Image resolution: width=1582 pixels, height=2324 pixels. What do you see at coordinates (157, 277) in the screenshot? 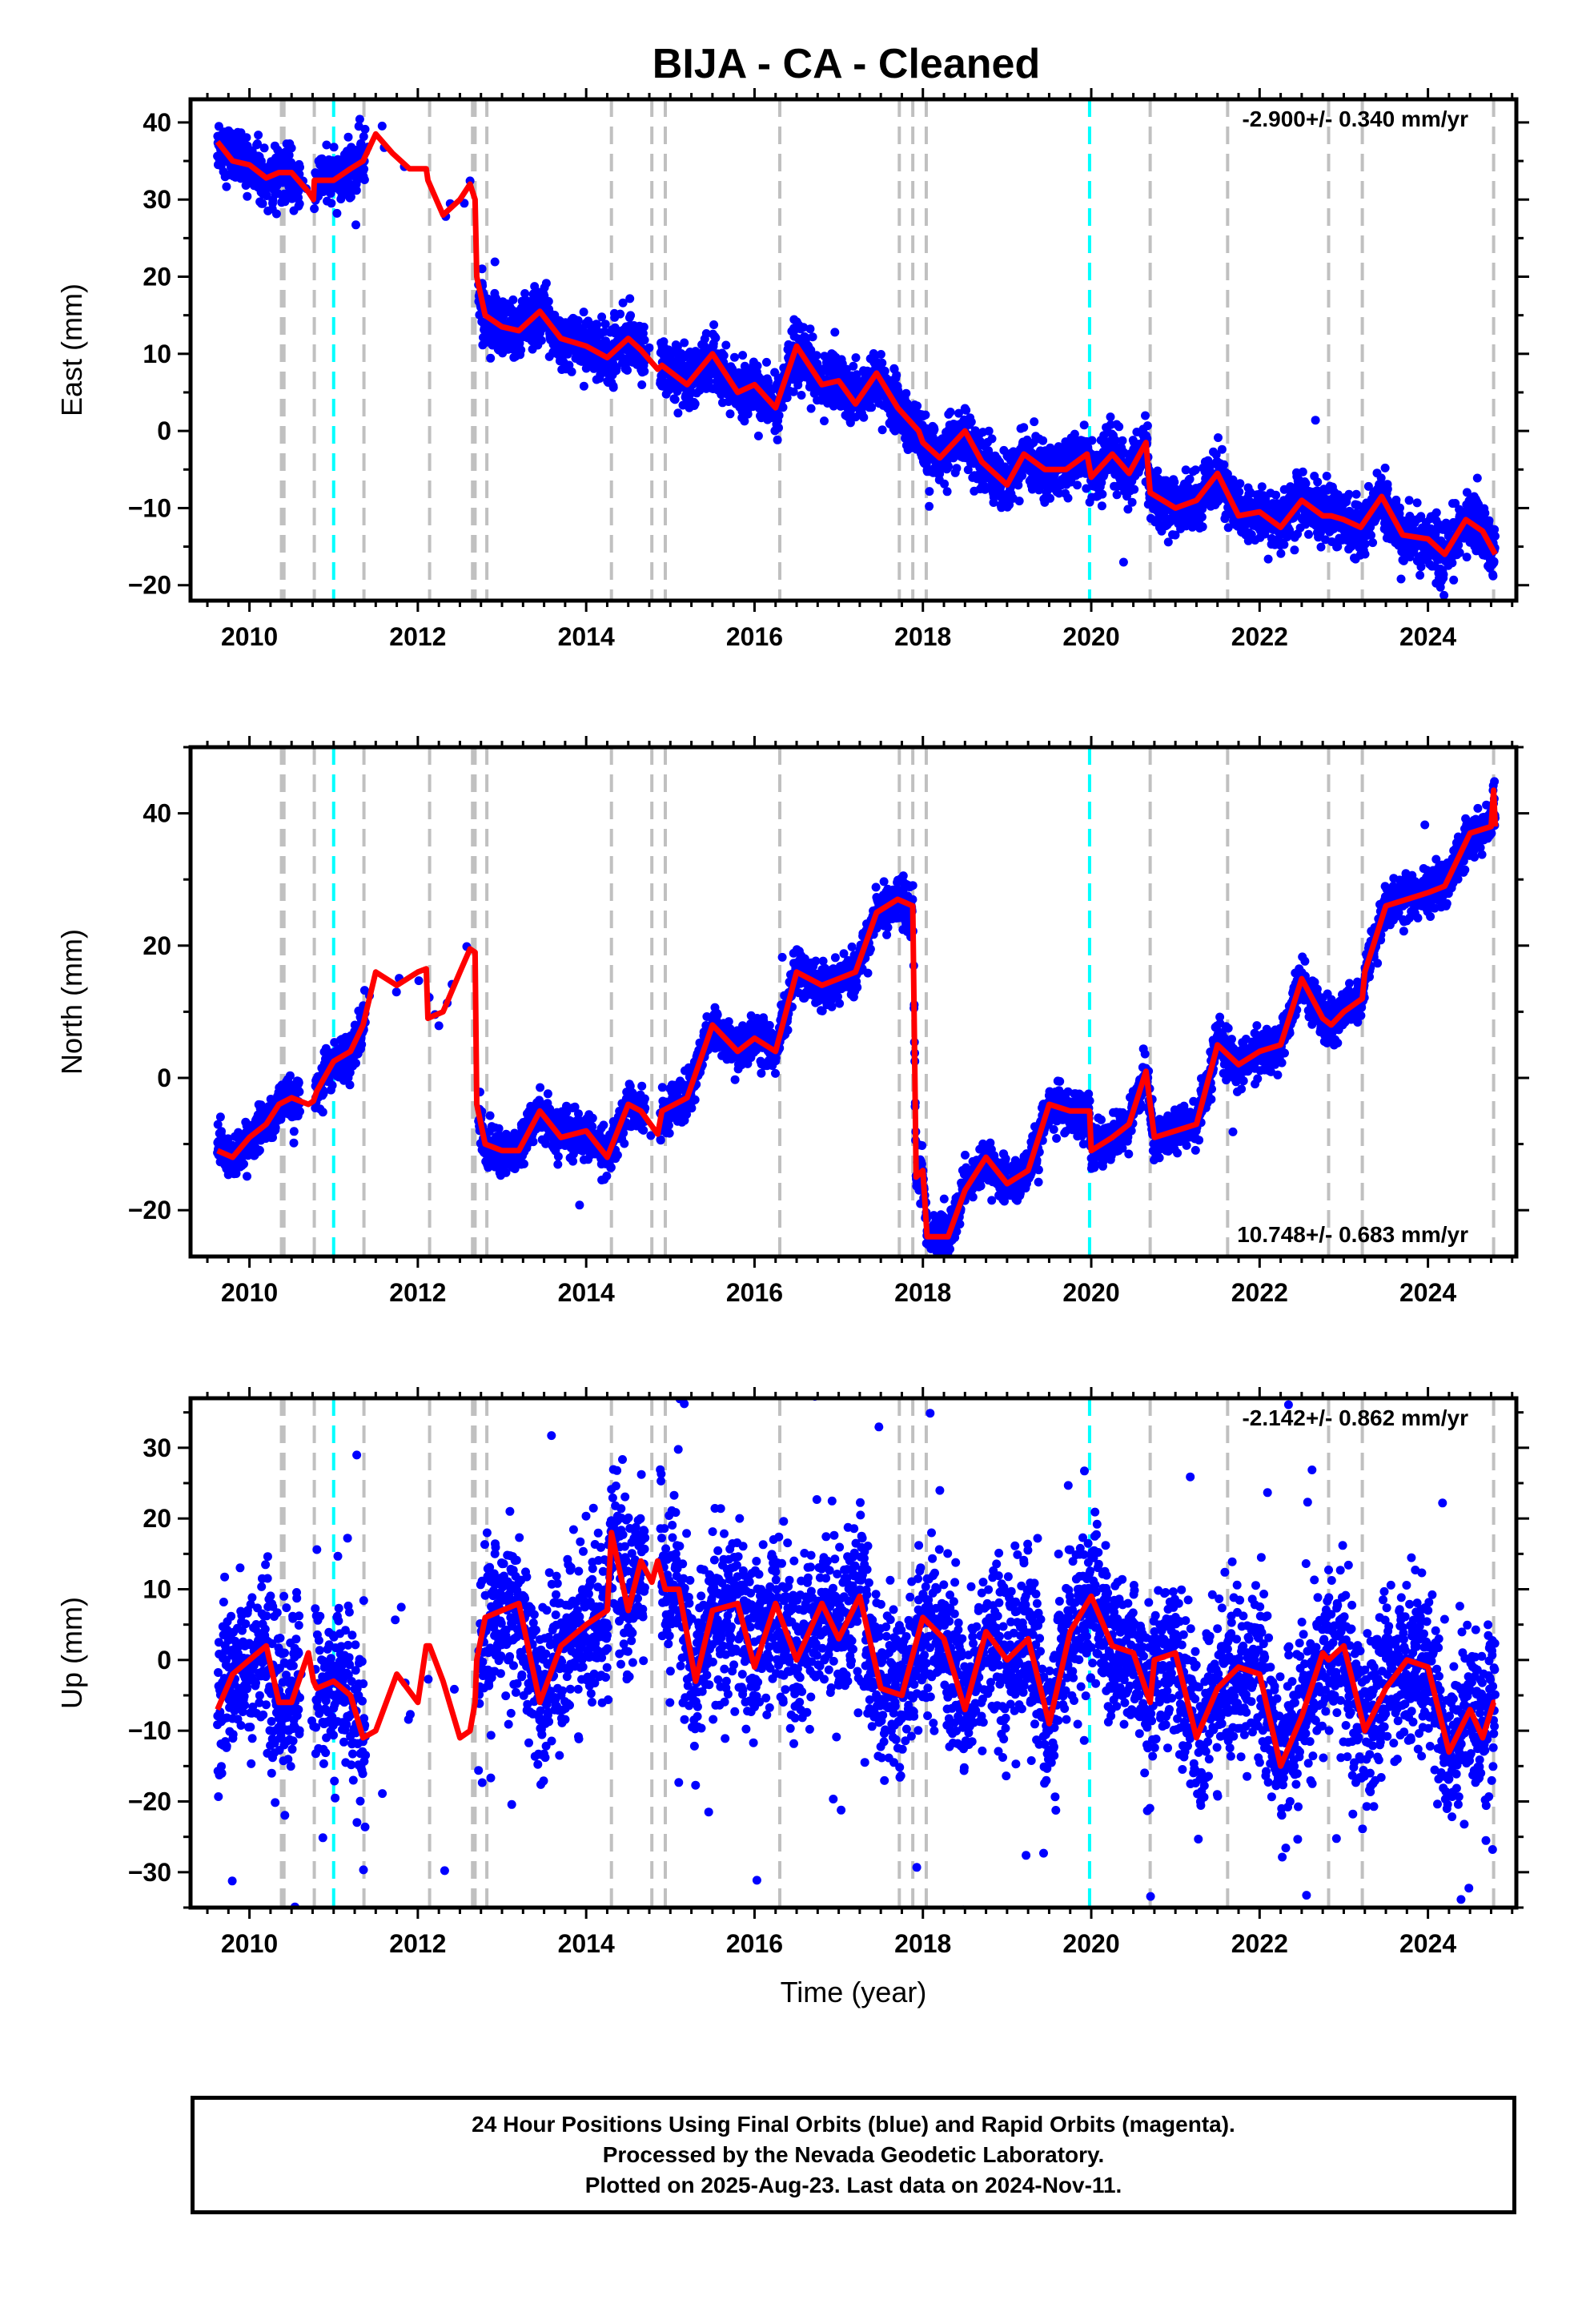
I see `y-tick-label: 20` at bounding box center [157, 277].